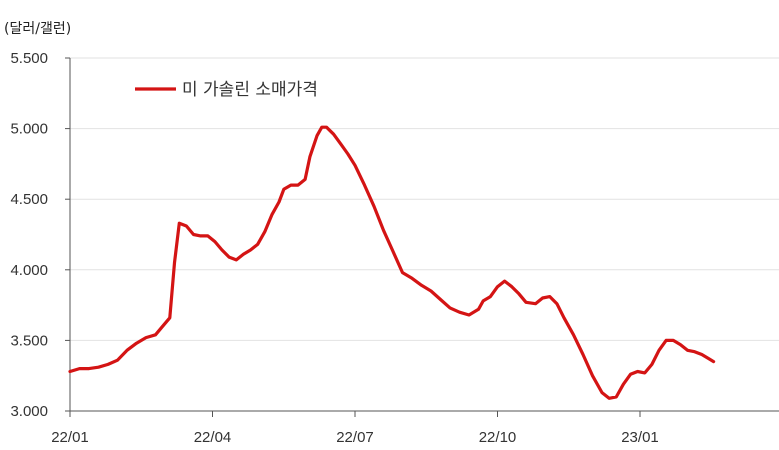  I want to click on x-tick-label: 22/04, so click(213, 437).